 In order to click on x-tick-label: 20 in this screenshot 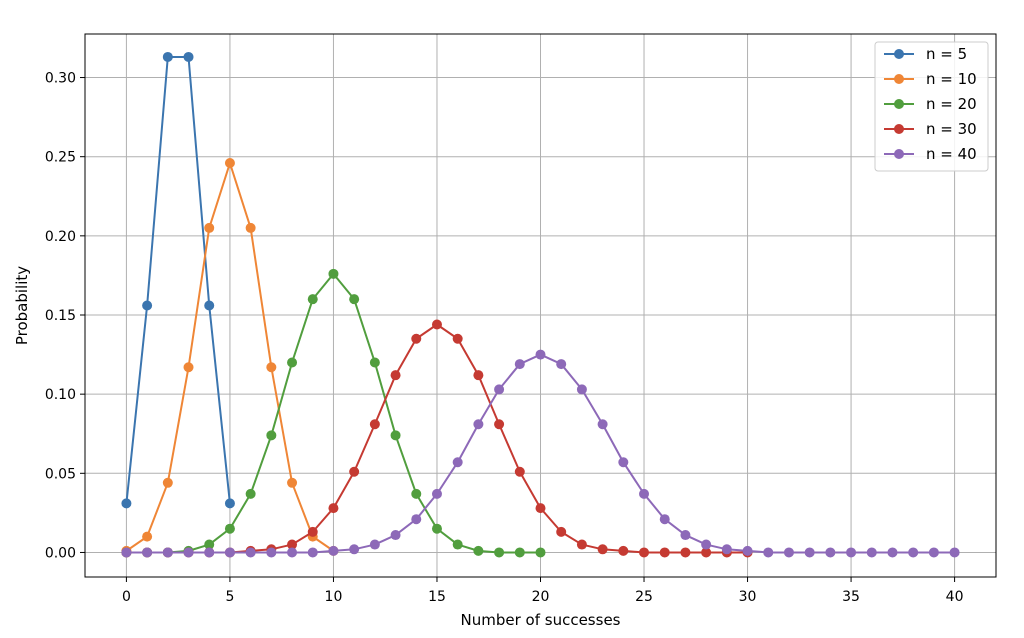, I will do `click(541, 597)`.